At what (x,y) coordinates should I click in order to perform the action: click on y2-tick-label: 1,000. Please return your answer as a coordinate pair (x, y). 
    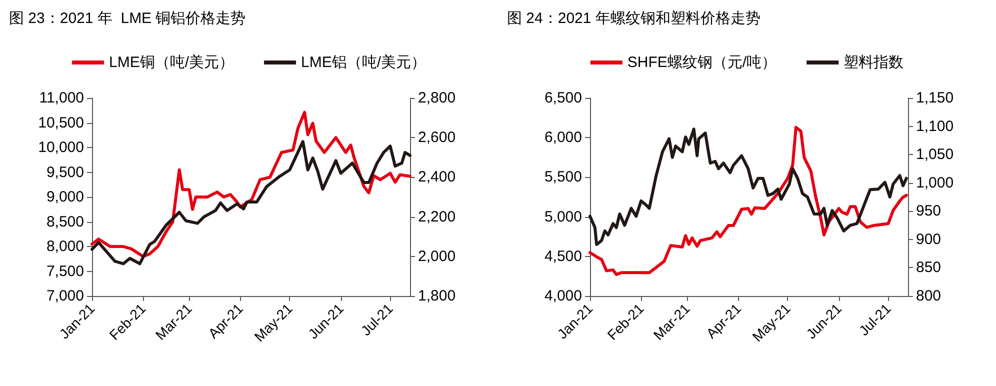
    Looking at the image, I should click on (935, 183).